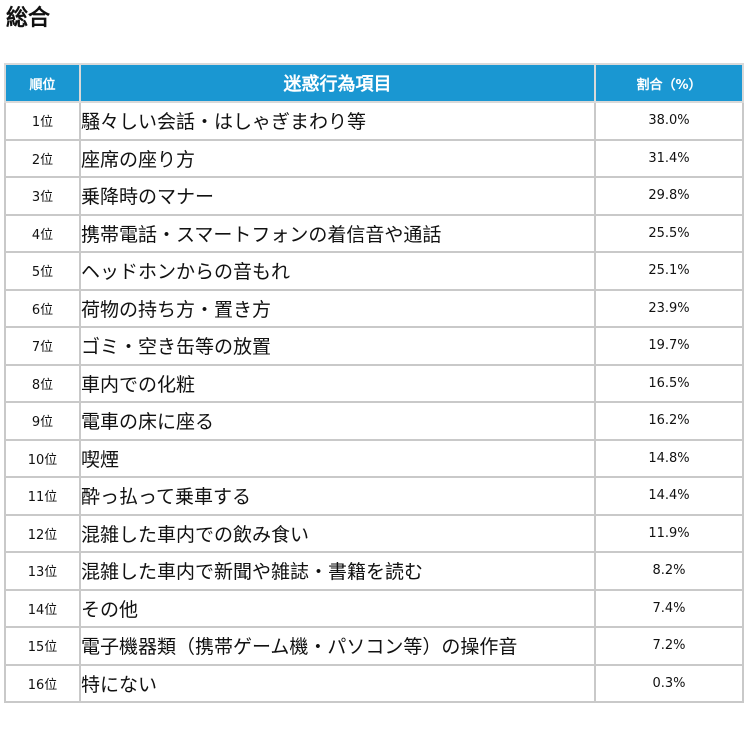 Image resolution: width=750 pixels, height=742 pixels. I want to click on row-item: 座席の座り方, so click(337, 158).